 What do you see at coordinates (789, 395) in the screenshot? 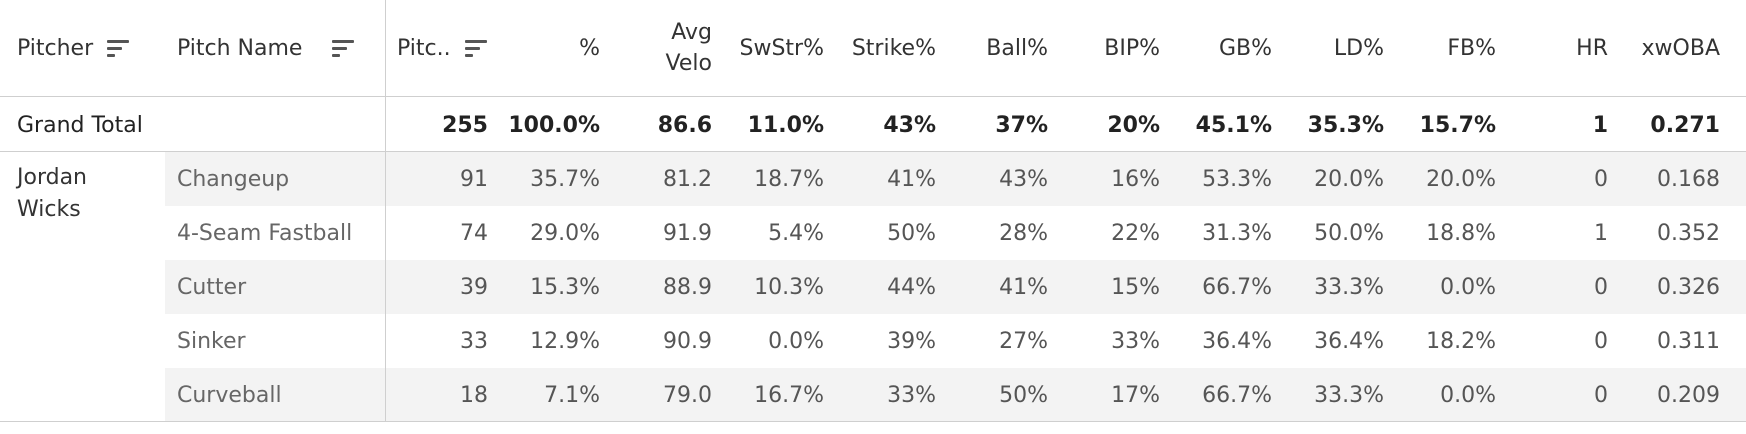
I see `swstr-value: 16.7%` at bounding box center [789, 395].